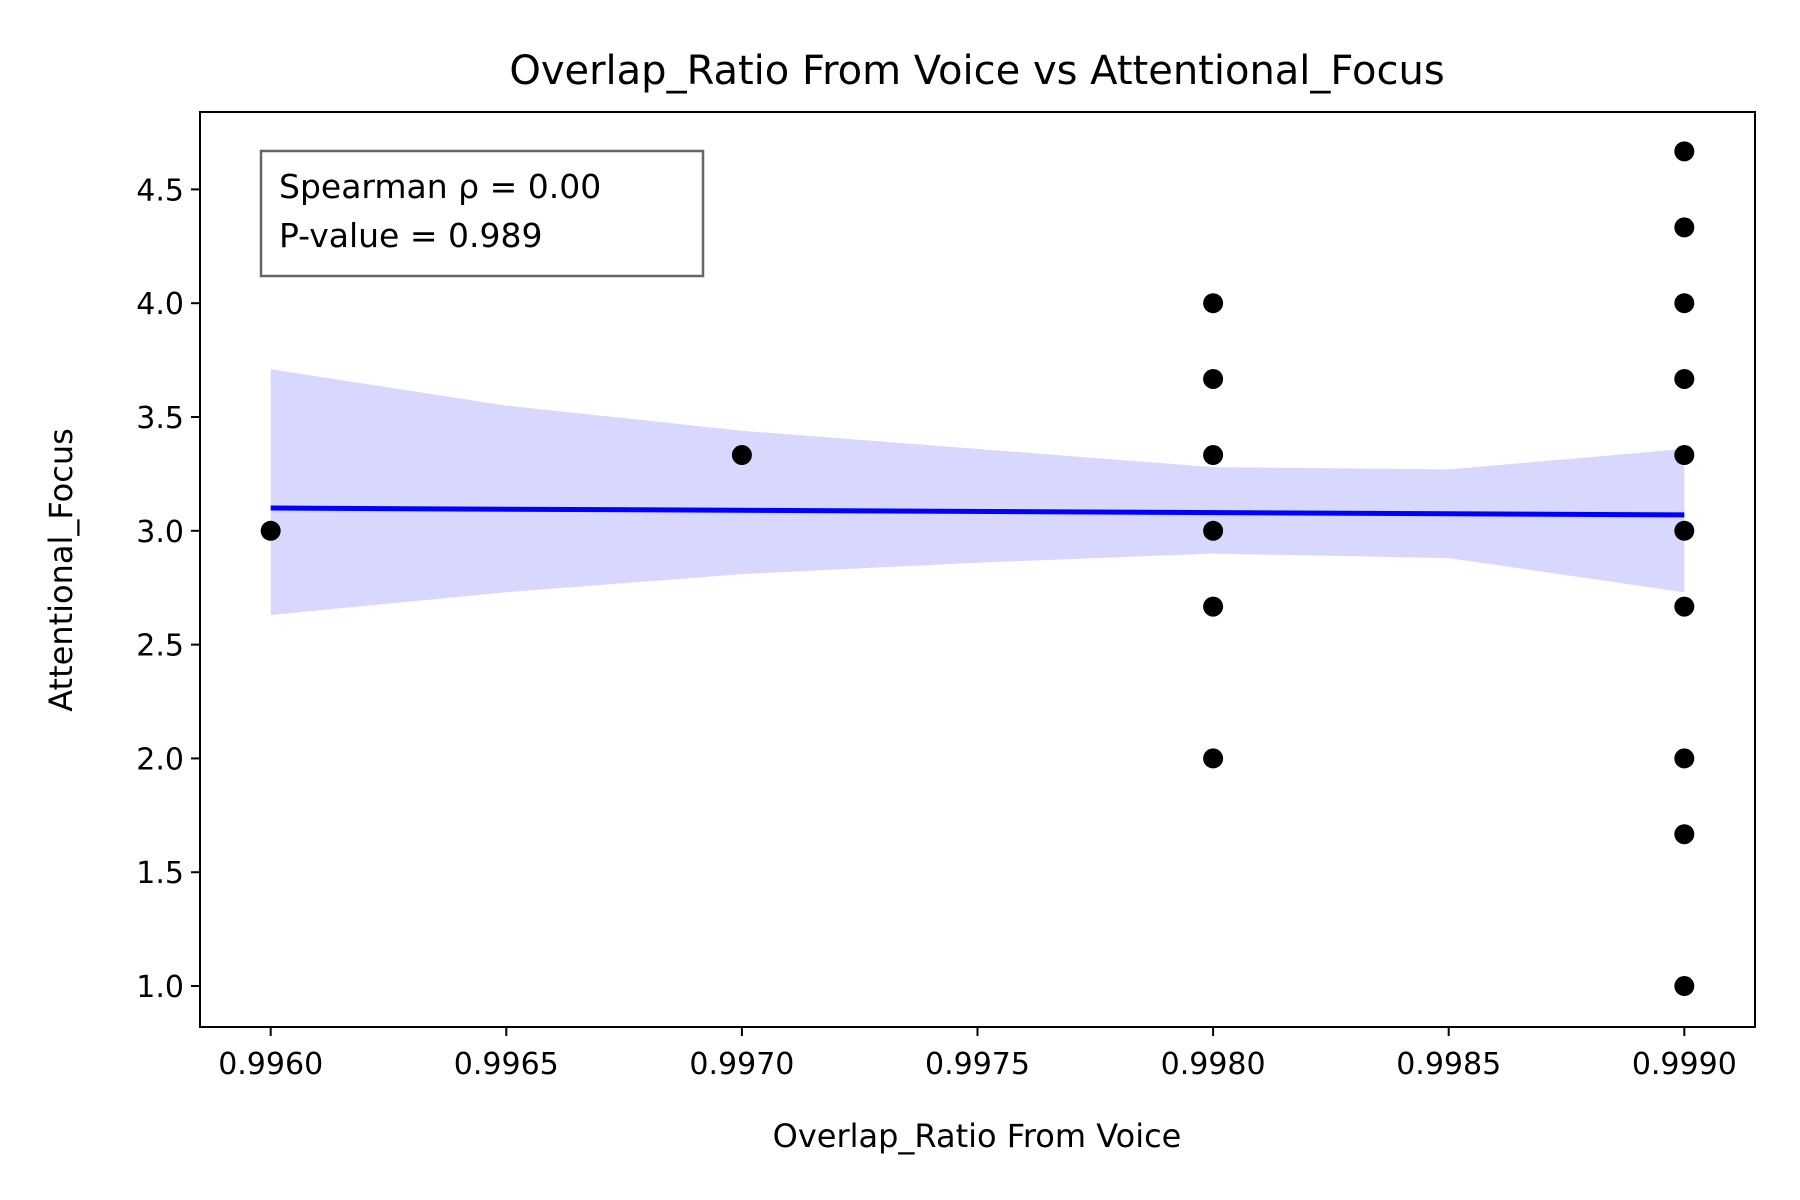 The width and height of the screenshot is (1800, 1200). I want to click on stats-annotation-line-2: P-value = 0.989, so click(410, 235).